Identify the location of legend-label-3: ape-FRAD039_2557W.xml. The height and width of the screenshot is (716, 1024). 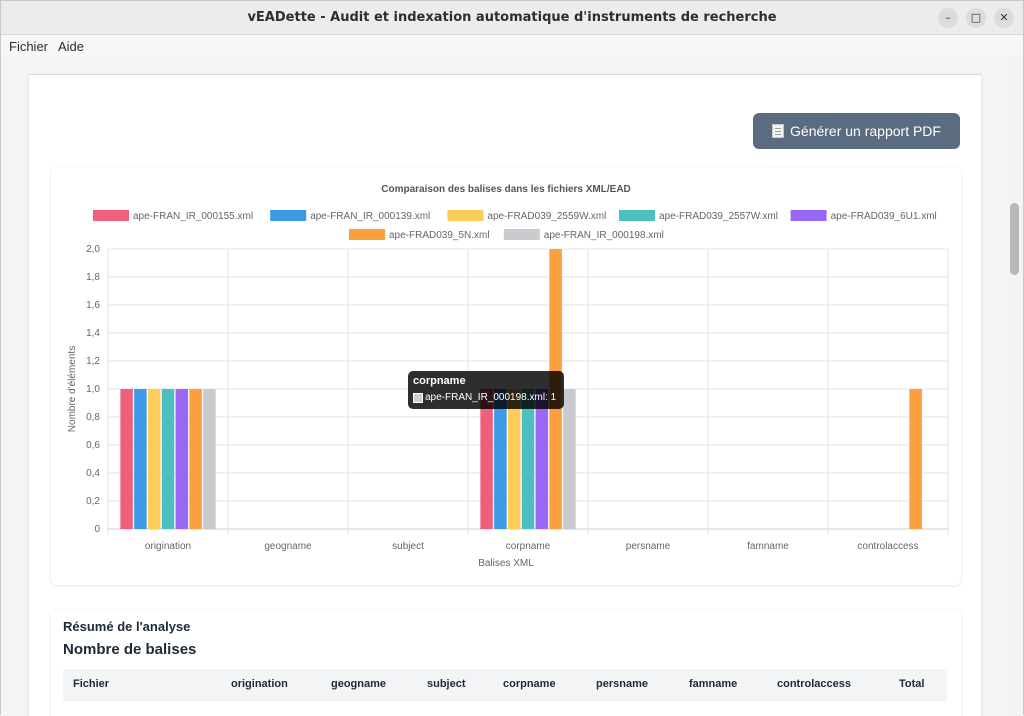
(718, 216).